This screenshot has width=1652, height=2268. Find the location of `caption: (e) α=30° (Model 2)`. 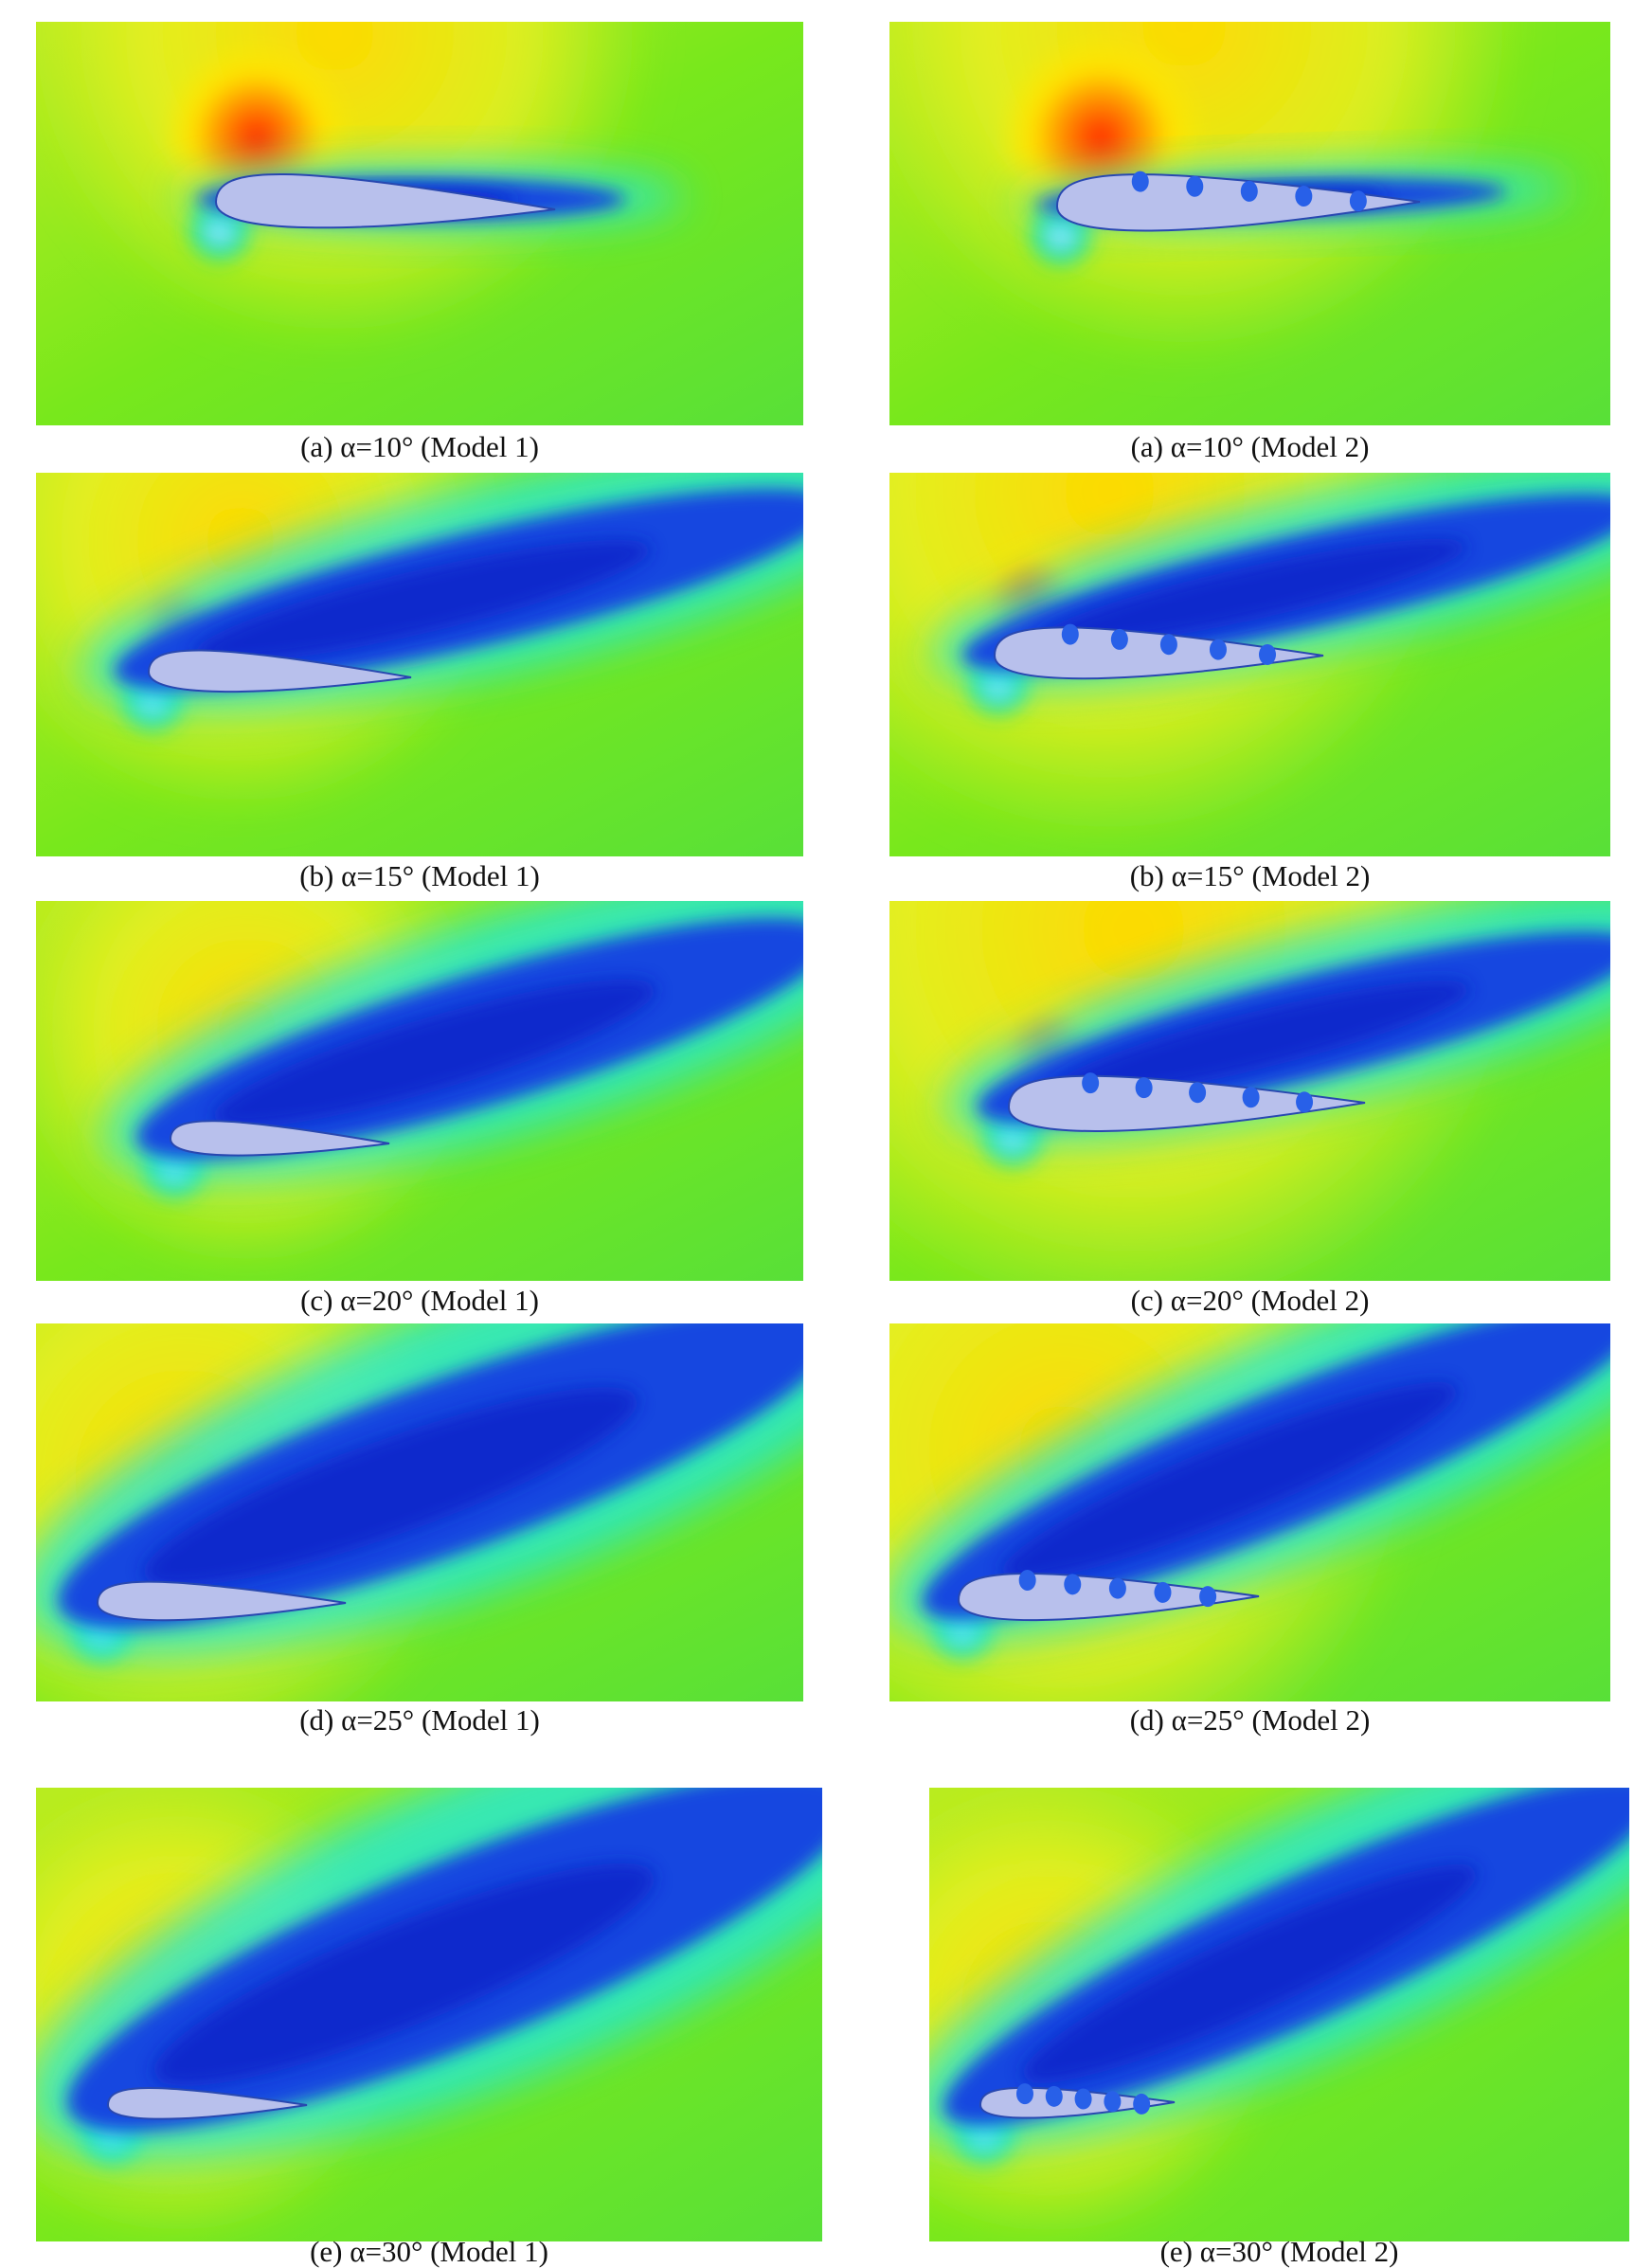

caption: (e) α=30° (Model 2) is located at coordinates (1279, 2251).